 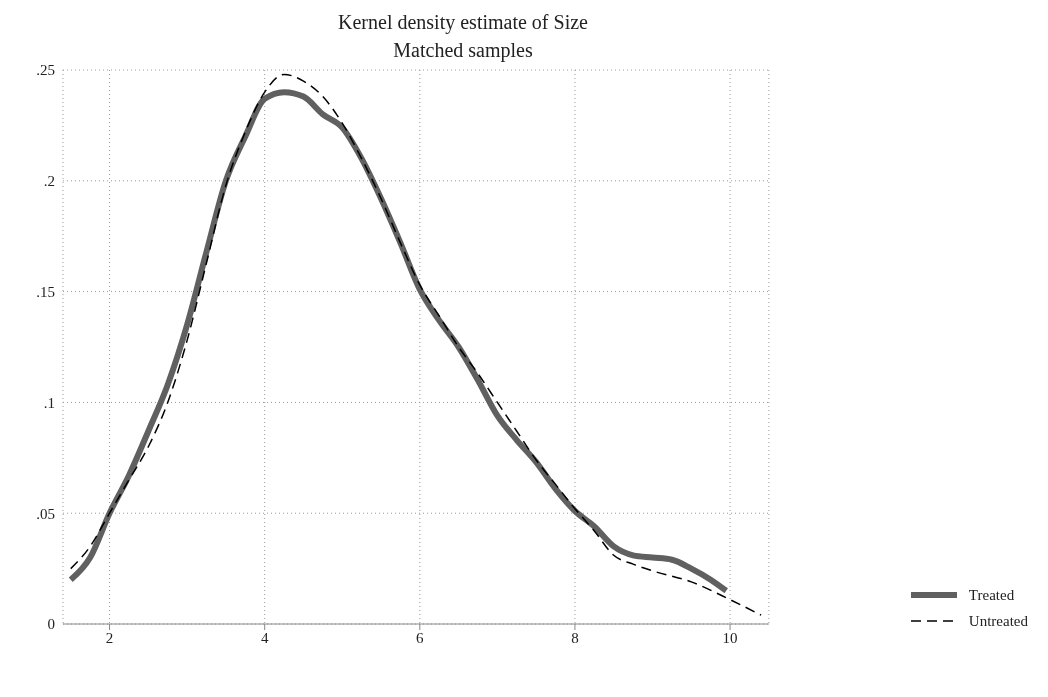 I want to click on y-tick-label: .25, so click(x=45, y=70).